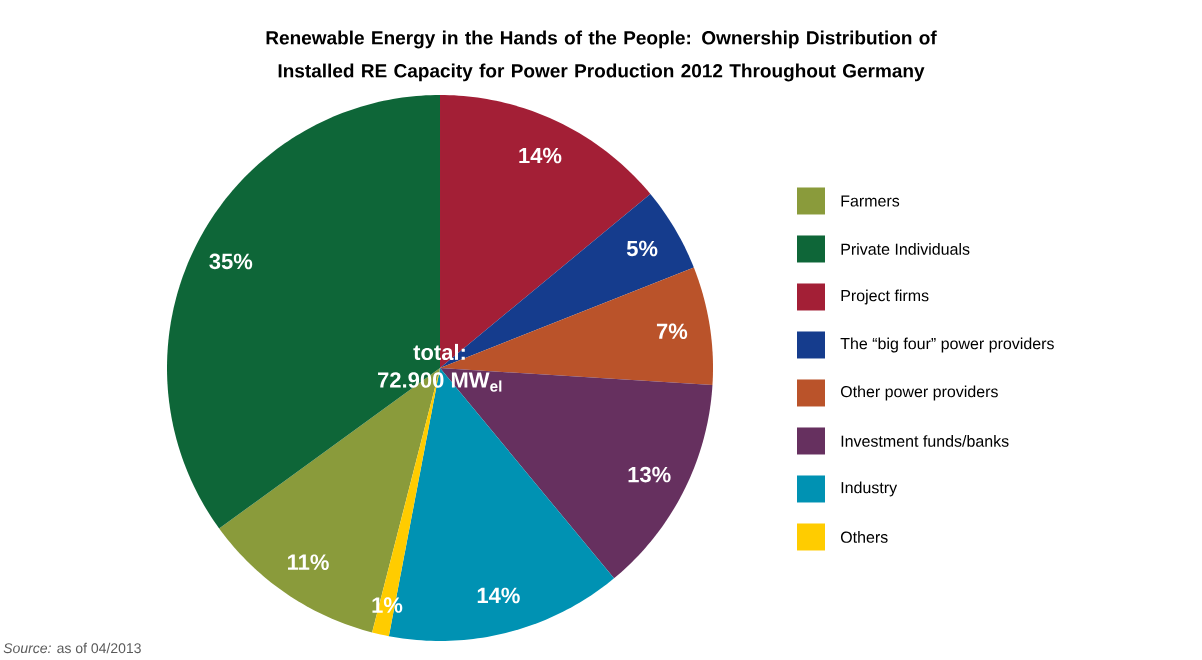 The width and height of the screenshot is (1202, 660). Describe the element at coordinates (947, 345) in the screenshot. I see `legend-label: The “big four” power providers` at that location.